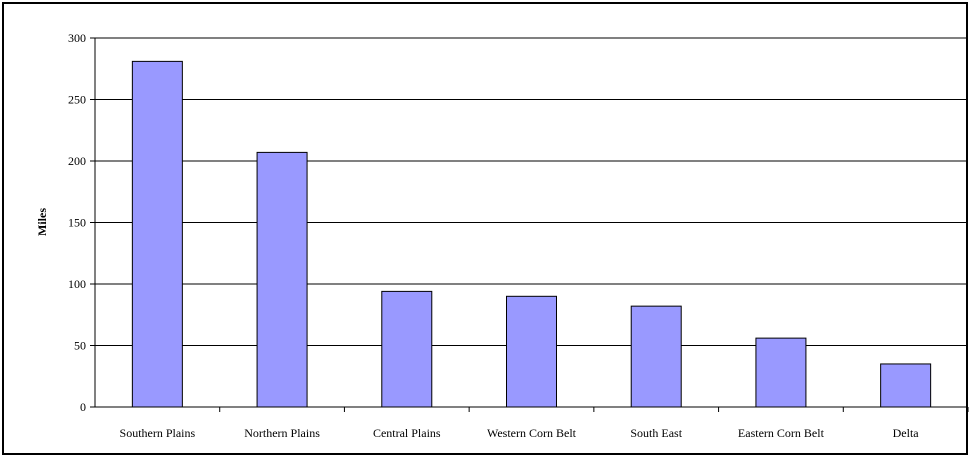 Image resolution: width=974 pixels, height=461 pixels. What do you see at coordinates (80, 346) in the screenshot?
I see `y-tick-label: 50` at bounding box center [80, 346].